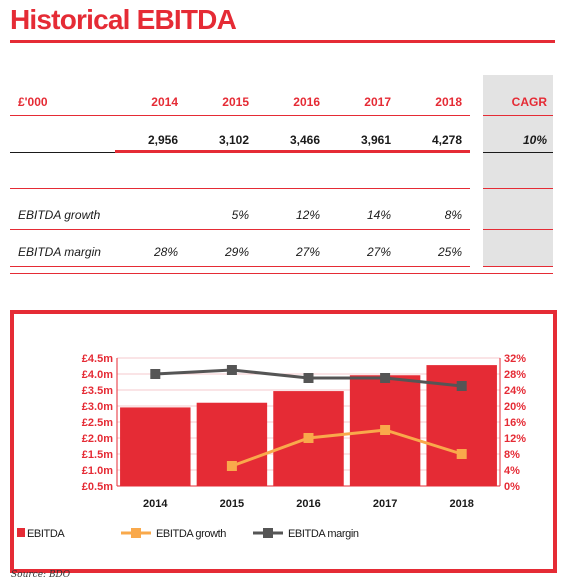 This screenshot has height=586, width=565. Describe the element at coordinates (240, 188) in the screenshot. I see `spacer-rule` at that location.